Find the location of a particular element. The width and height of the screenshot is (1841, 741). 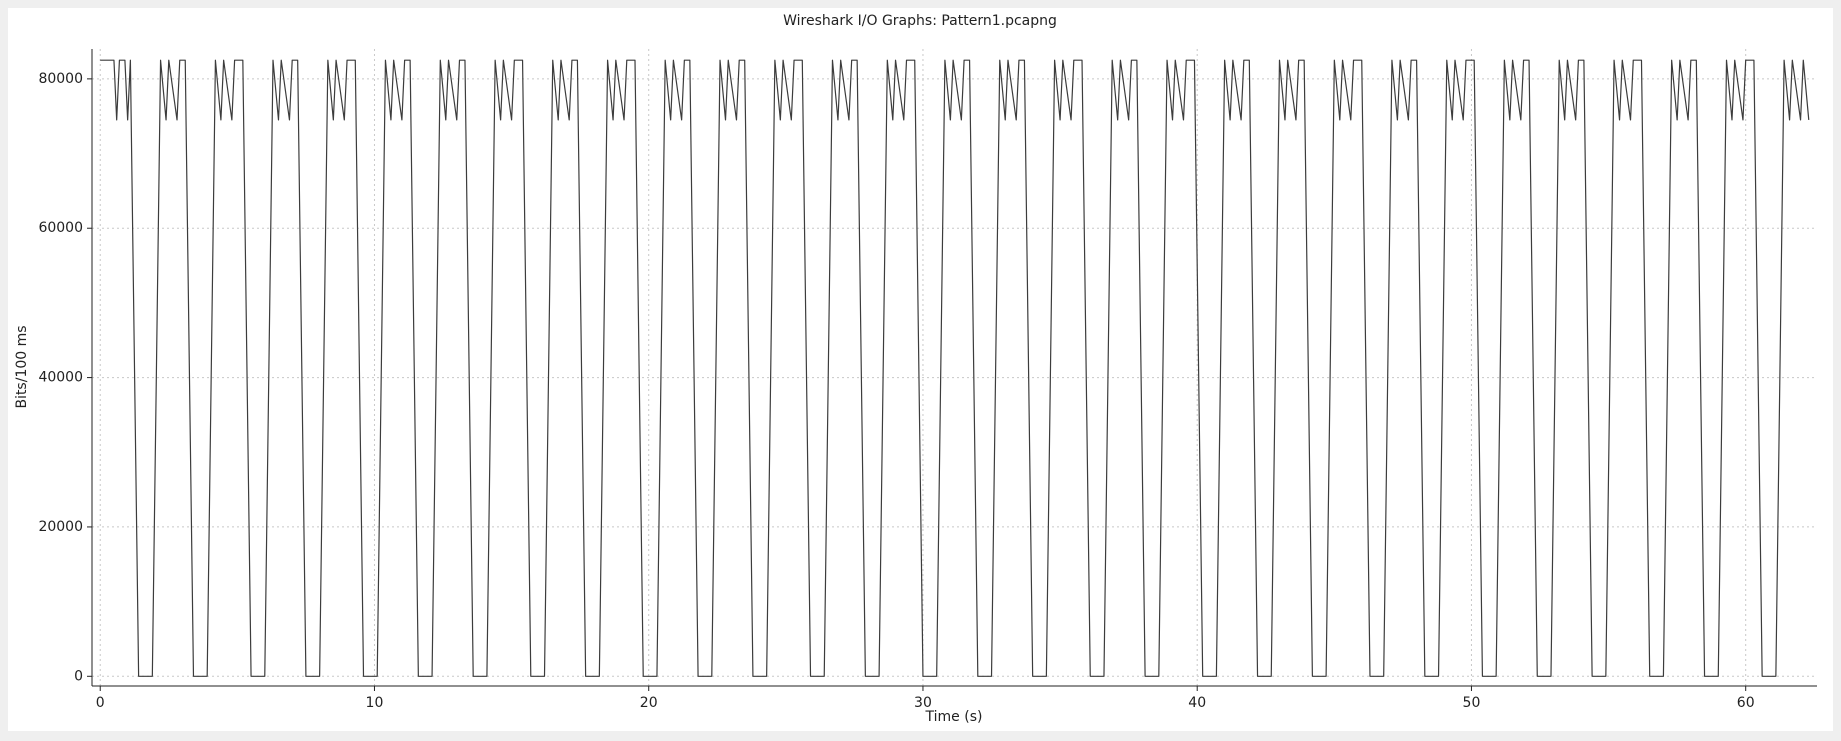

x-tick-label: 40 is located at coordinates (1197, 703).